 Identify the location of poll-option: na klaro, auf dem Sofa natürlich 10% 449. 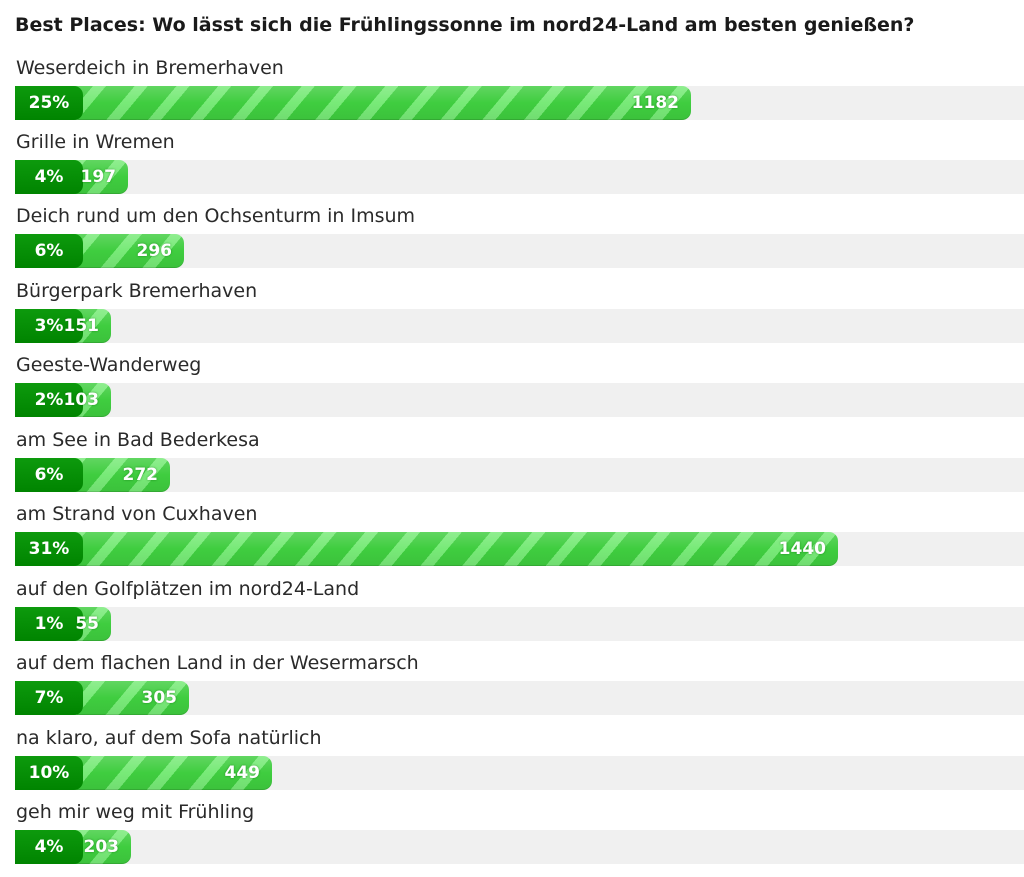
(519, 762).